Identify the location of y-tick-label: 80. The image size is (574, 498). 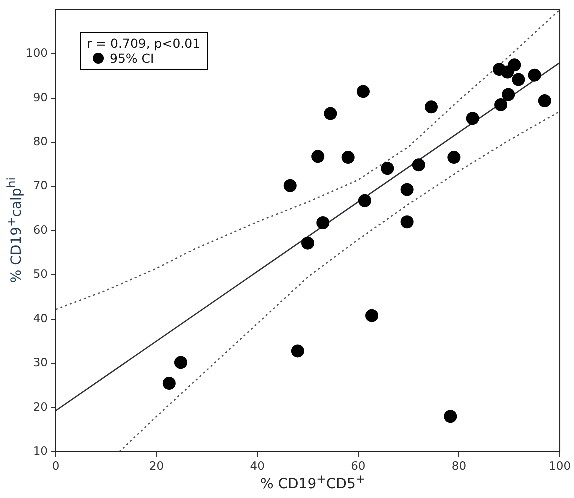
(40, 141).